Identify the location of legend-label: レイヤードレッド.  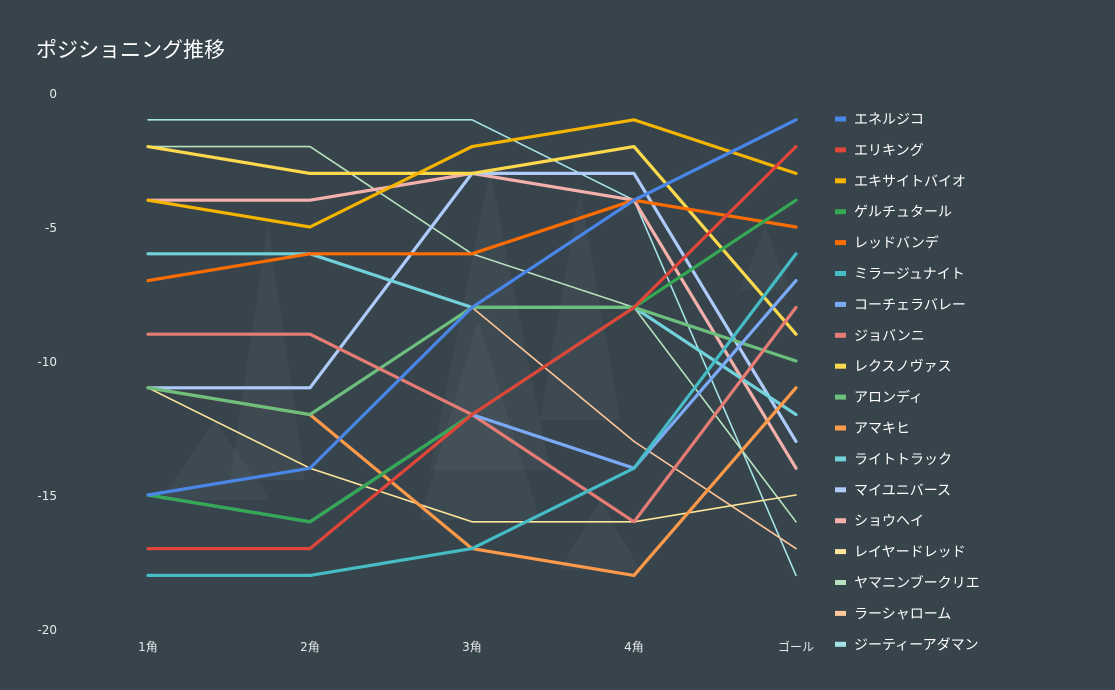
(910, 553).